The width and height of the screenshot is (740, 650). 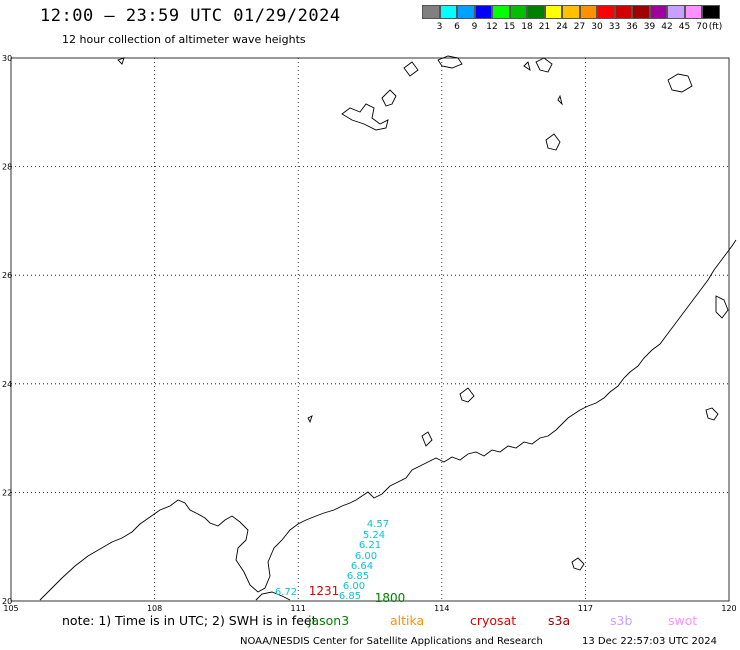 What do you see at coordinates (579, 27) in the screenshot?
I see `legend-label: 27` at bounding box center [579, 27].